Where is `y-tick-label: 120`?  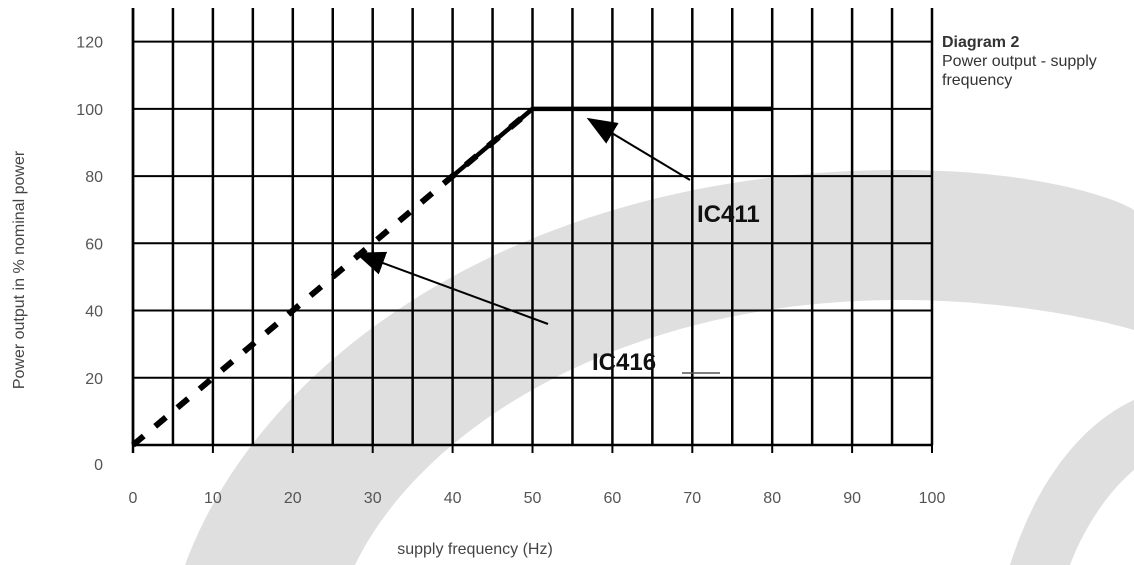 y-tick-label: 120 is located at coordinates (89, 43).